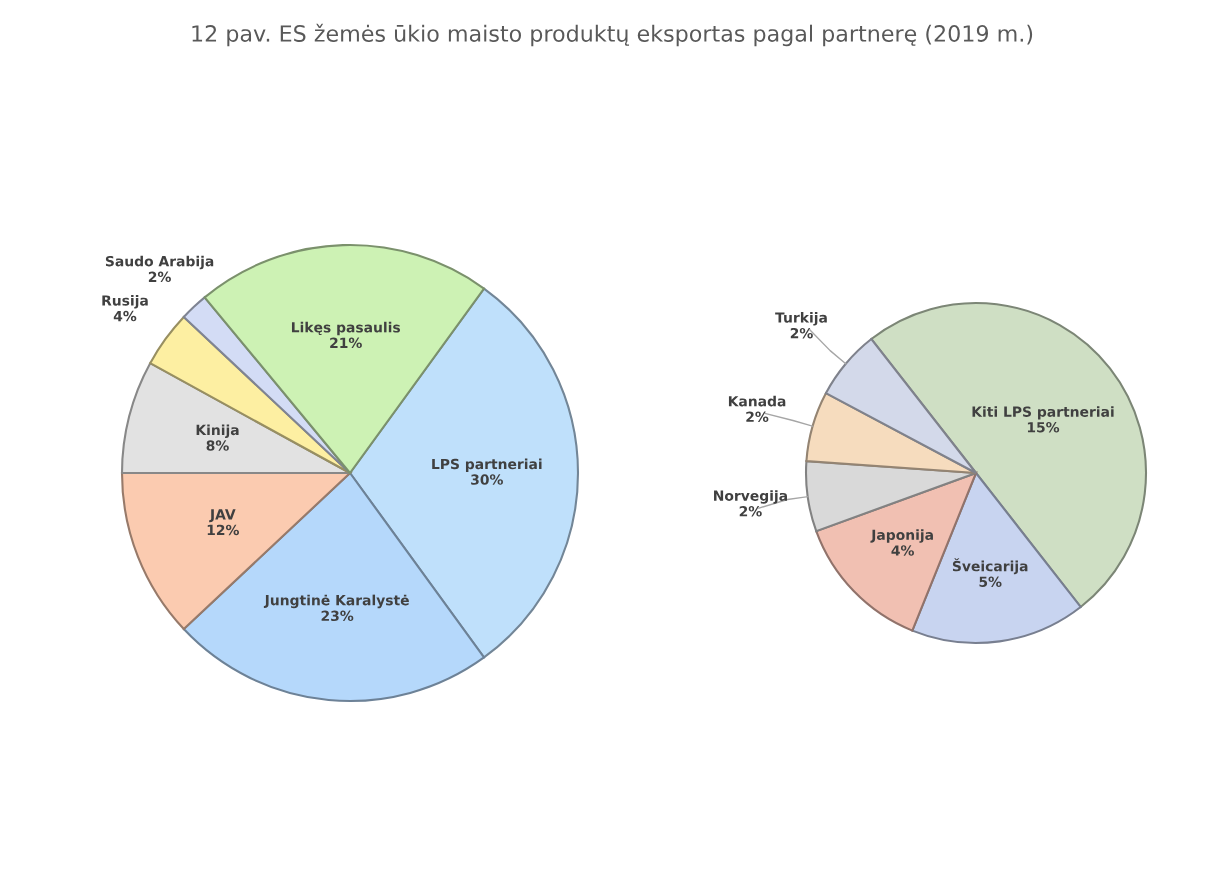 The width and height of the screenshot is (1224, 888). Describe the element at coordinates (1043, 413) in the screenshot. I see `slice-label: Kiti LPS partneriai` at that location.